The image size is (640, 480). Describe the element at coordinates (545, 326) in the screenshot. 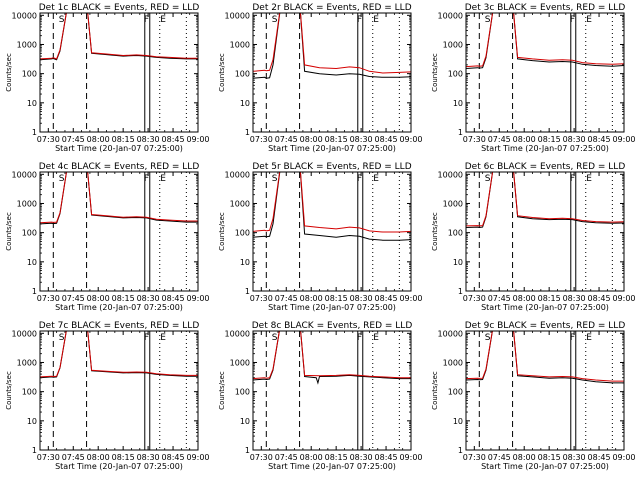

I see `panel-title: Det 9c BLACK = Events, RED = LLD` at that location.